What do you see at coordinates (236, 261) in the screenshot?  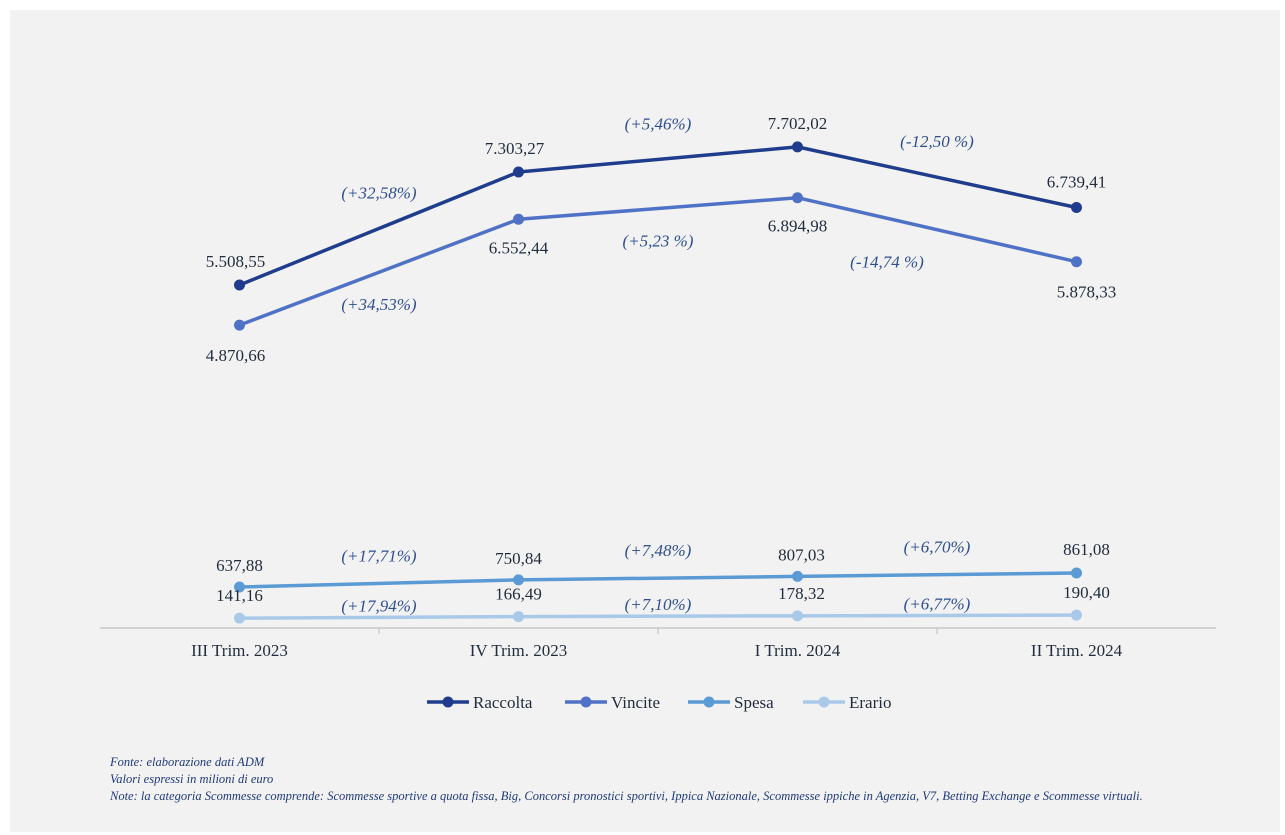 I see `value-label-raccolta: 5.508,55` at bounding box center [236, 261].